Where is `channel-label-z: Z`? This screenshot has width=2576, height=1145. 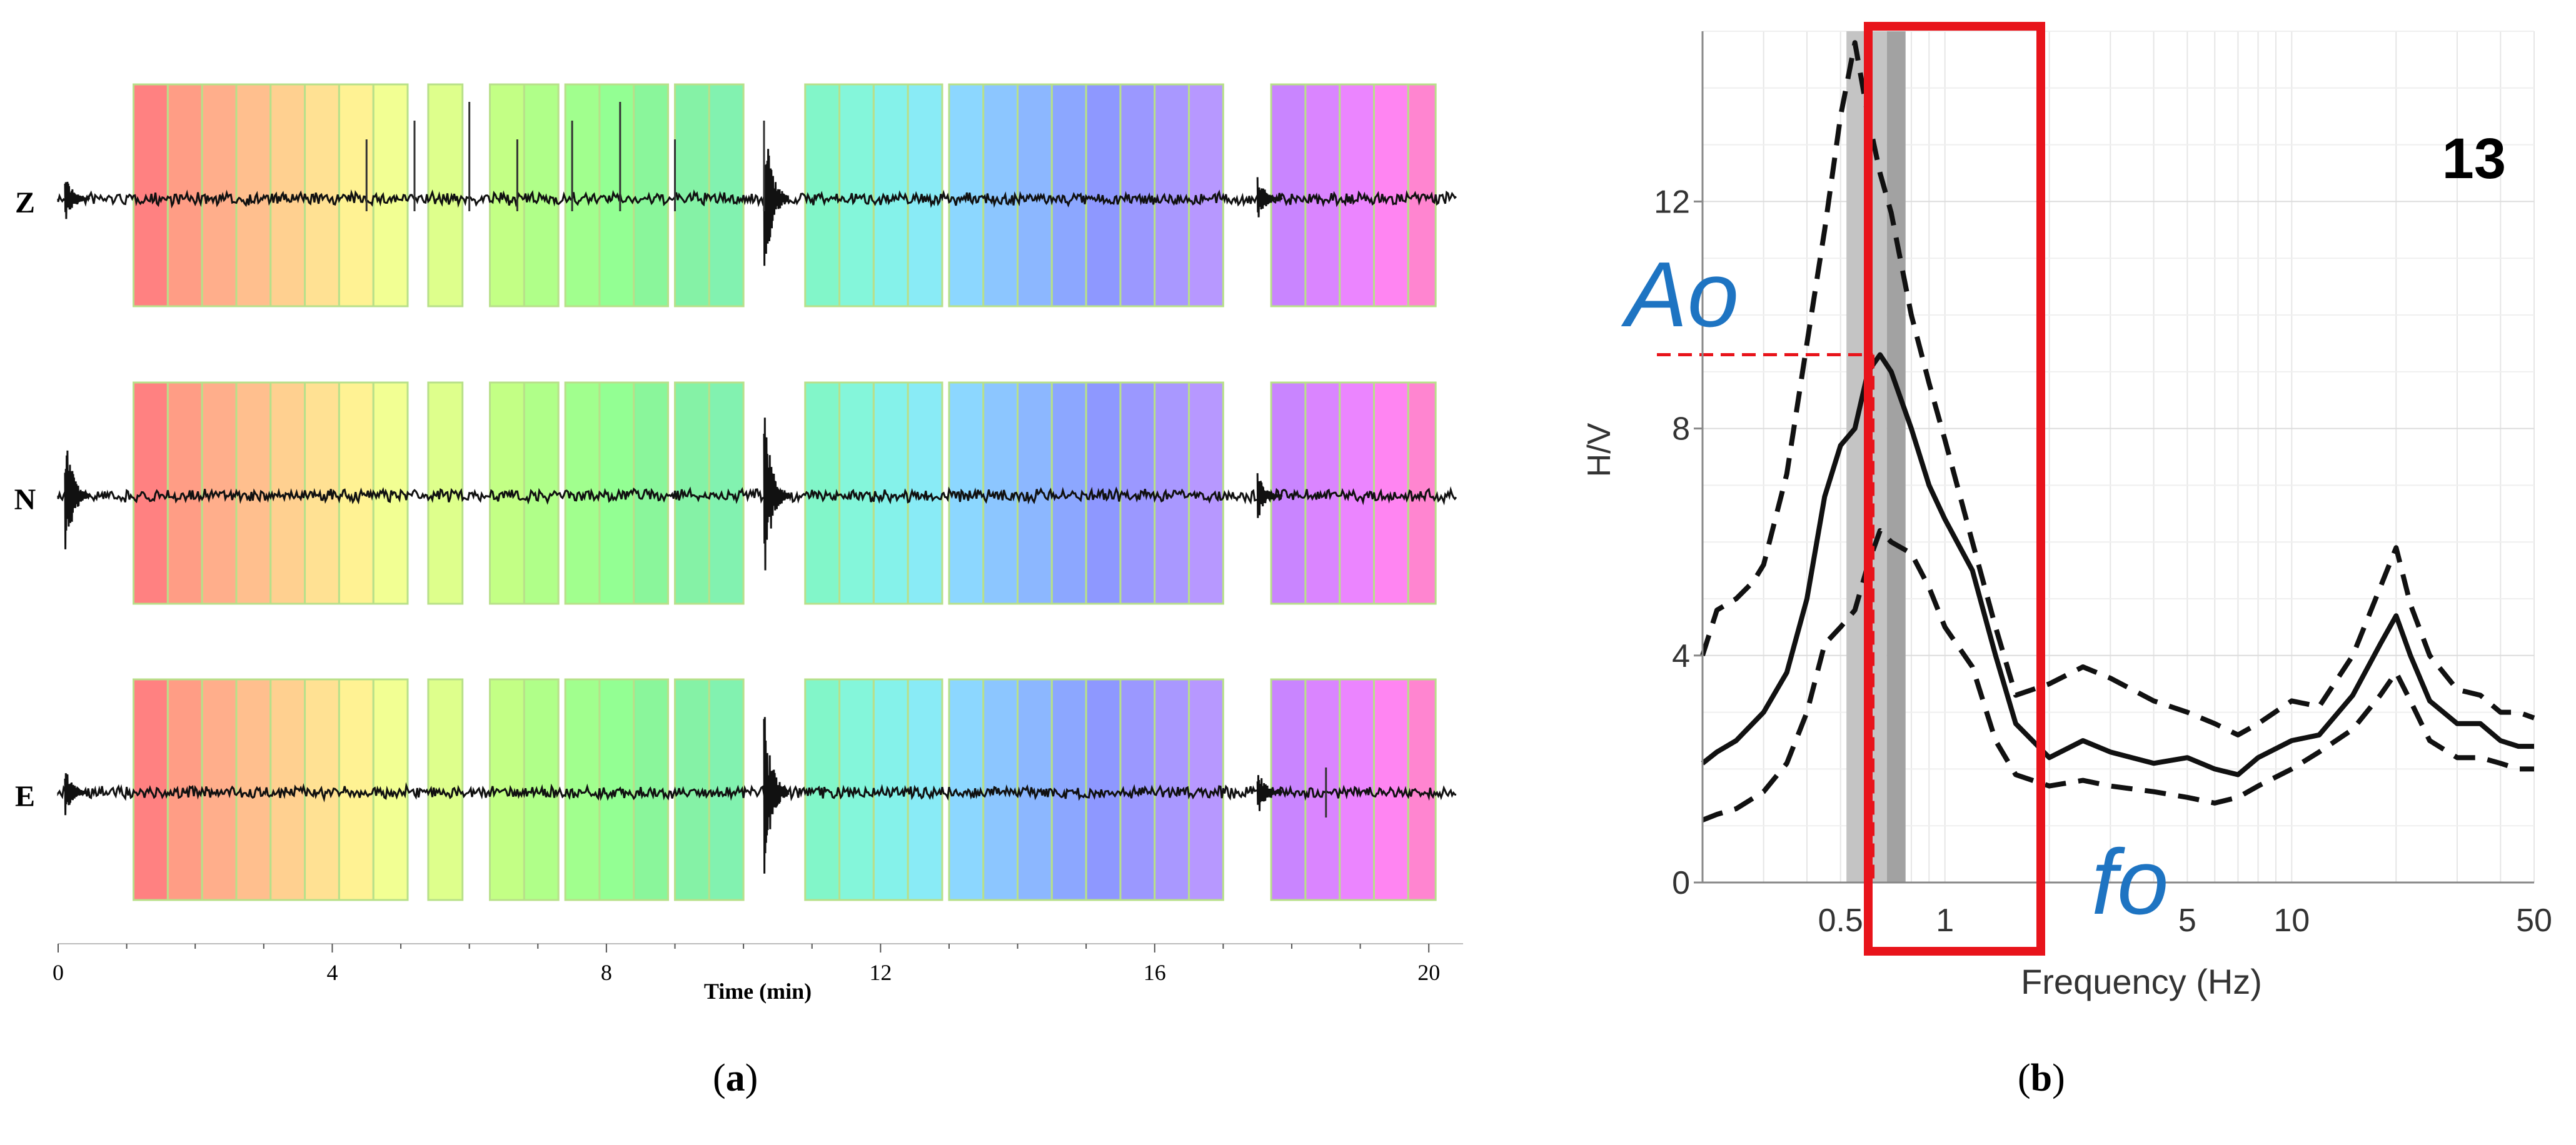
channel-label-z: Z is located at coordinates (25, 202).